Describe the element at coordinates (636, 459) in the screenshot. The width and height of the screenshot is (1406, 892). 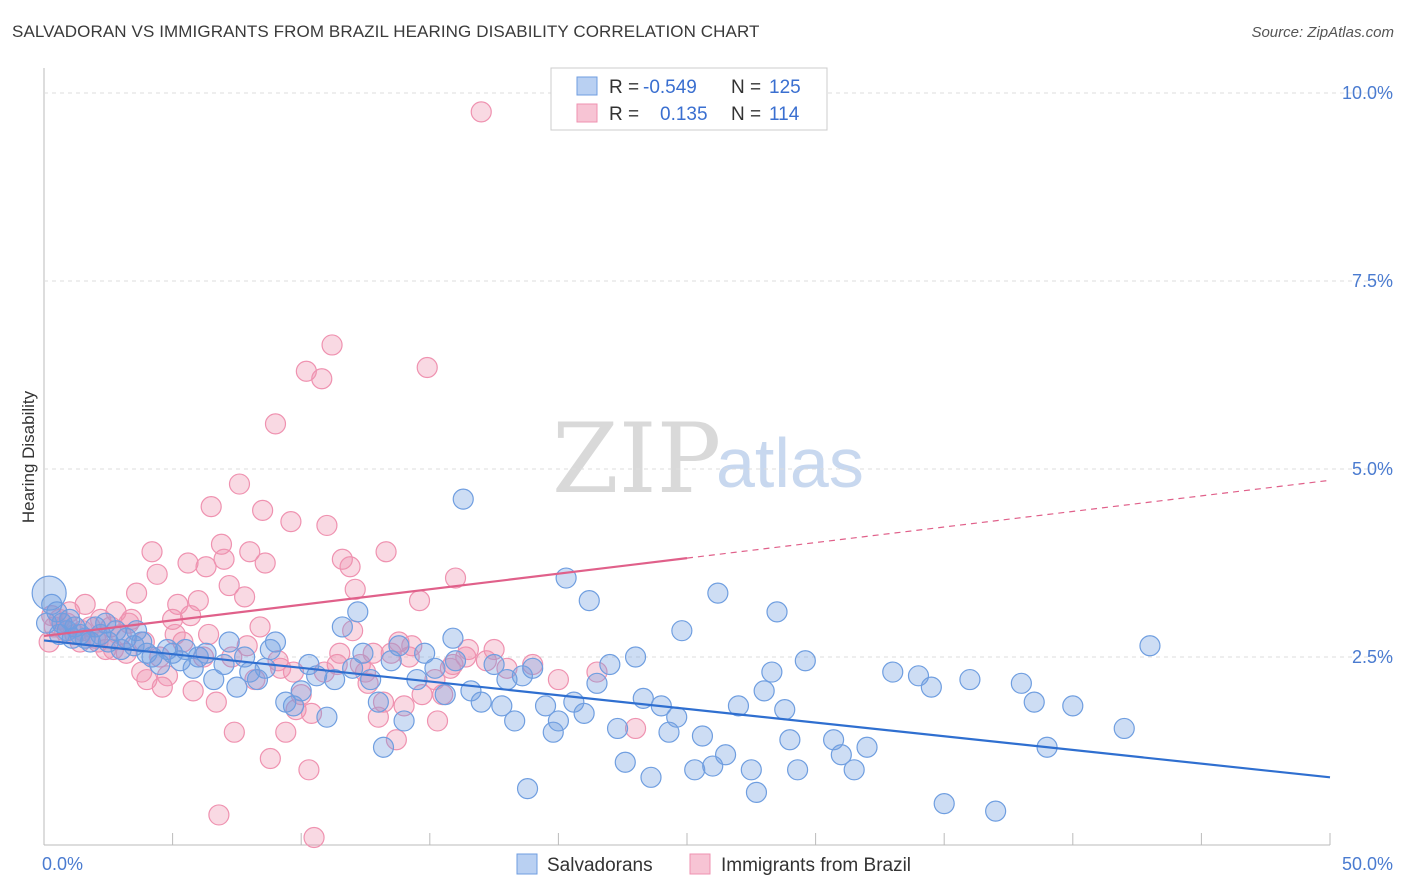
I see `watermark-zip: ZIP` at that location.